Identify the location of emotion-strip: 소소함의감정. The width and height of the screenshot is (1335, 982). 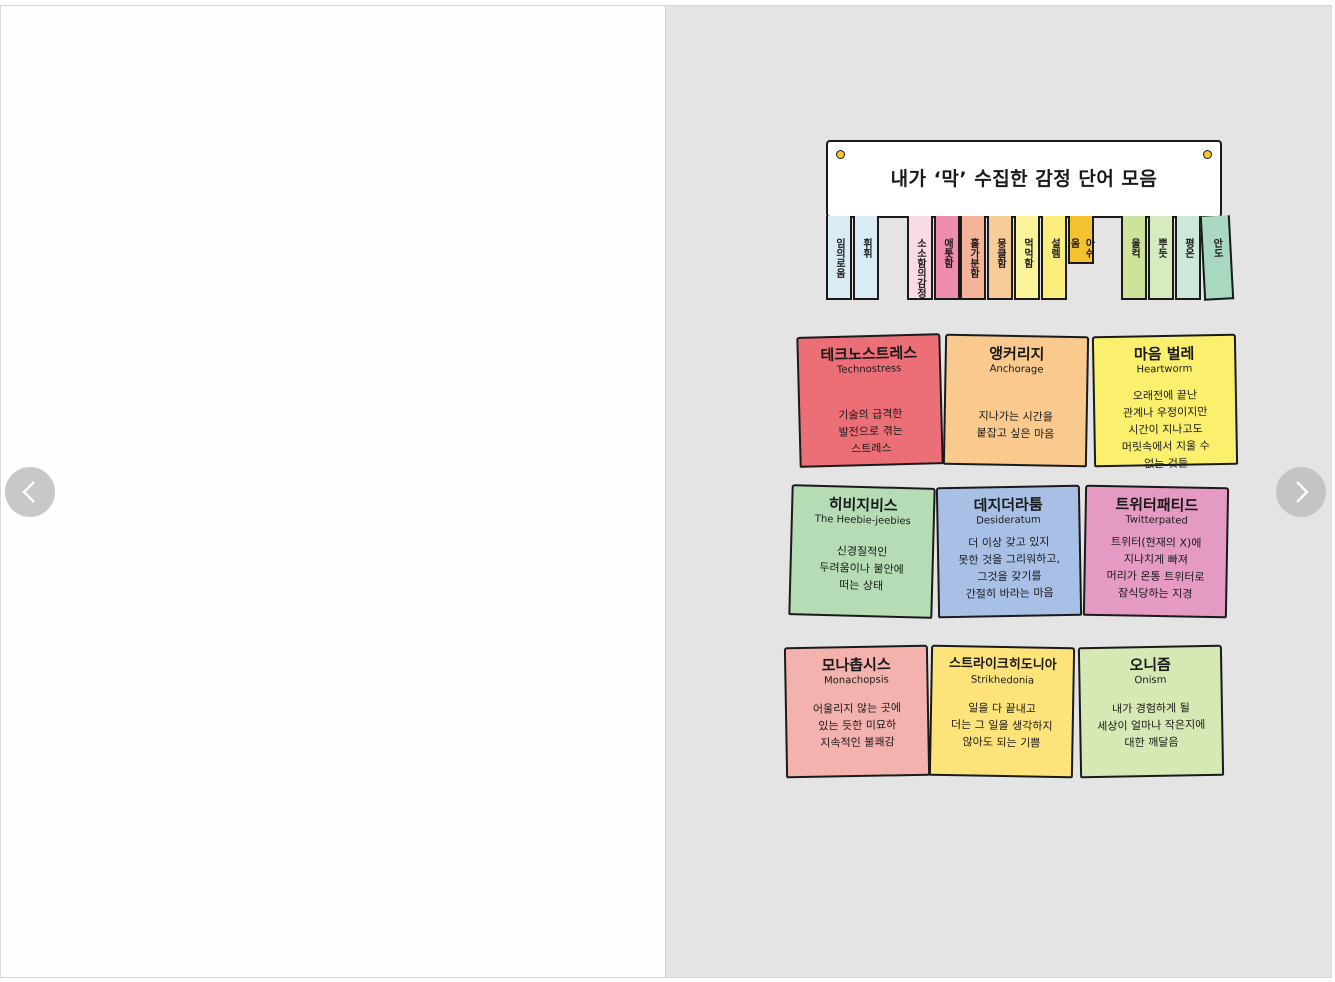
(920, 258).